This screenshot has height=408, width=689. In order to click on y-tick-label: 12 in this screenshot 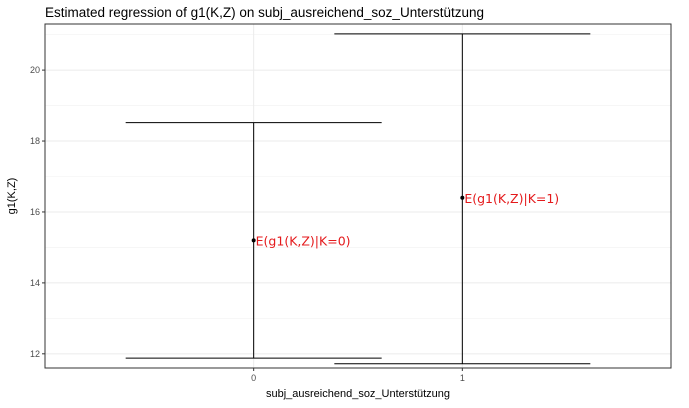, I will do `click(35, 354)`.